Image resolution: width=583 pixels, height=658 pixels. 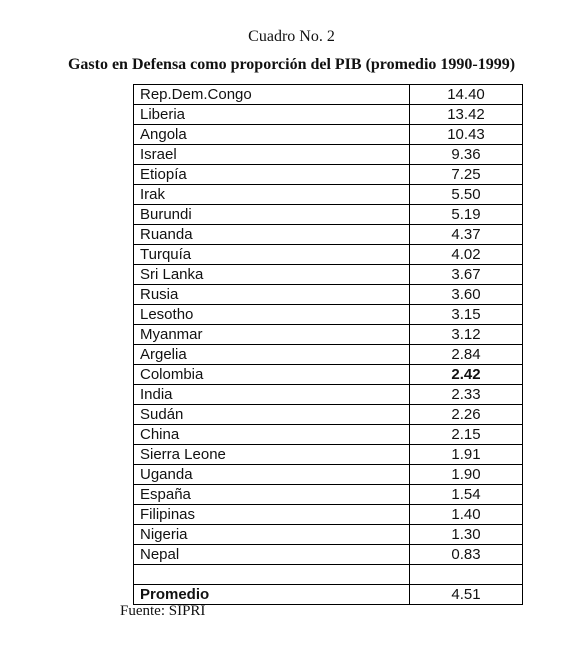 I want to click on country-cell: Sudán, so click(x=271, y=414).